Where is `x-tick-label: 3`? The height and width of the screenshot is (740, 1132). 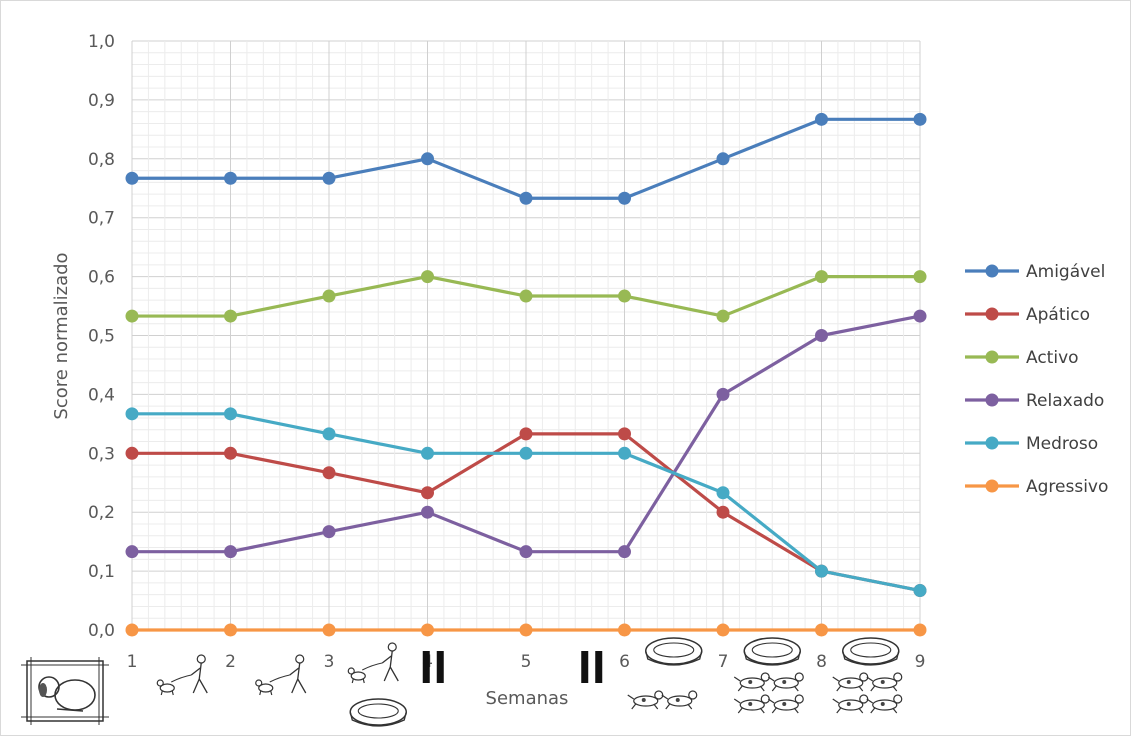
x-tick-label: 3 is located at coordinates (329, 662).